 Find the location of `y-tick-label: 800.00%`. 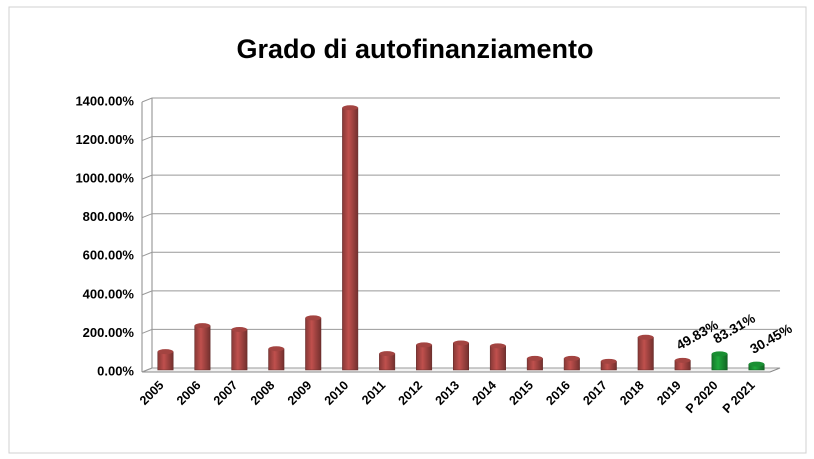

y-tick-label: 800.00% is located at coordinates (109, 216).